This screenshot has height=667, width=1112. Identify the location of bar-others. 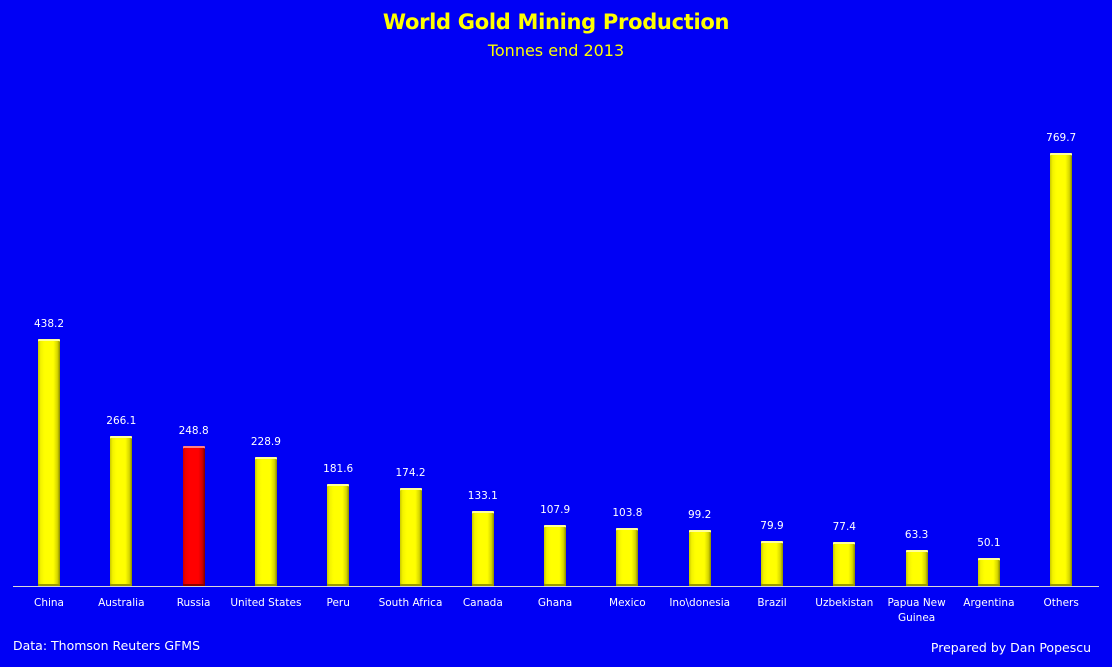
(1061, 369).